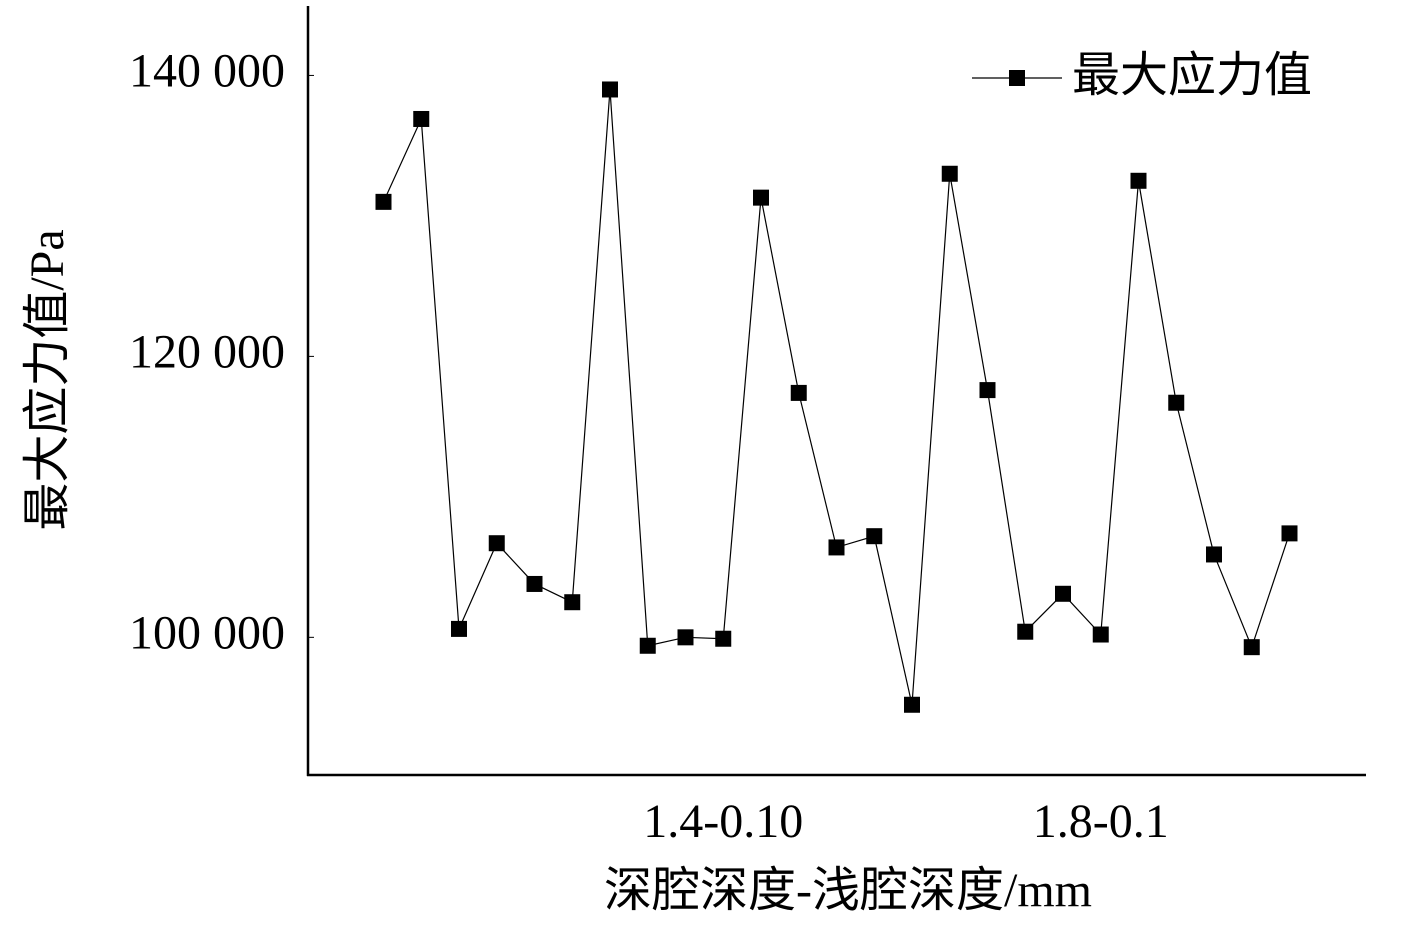 This screenshot has width=1417, height=931. What do you see at coordinates (1192, 75) in the screenshot?
I see `legend-label: 最大应力值` at bounding box center [1192, 75].